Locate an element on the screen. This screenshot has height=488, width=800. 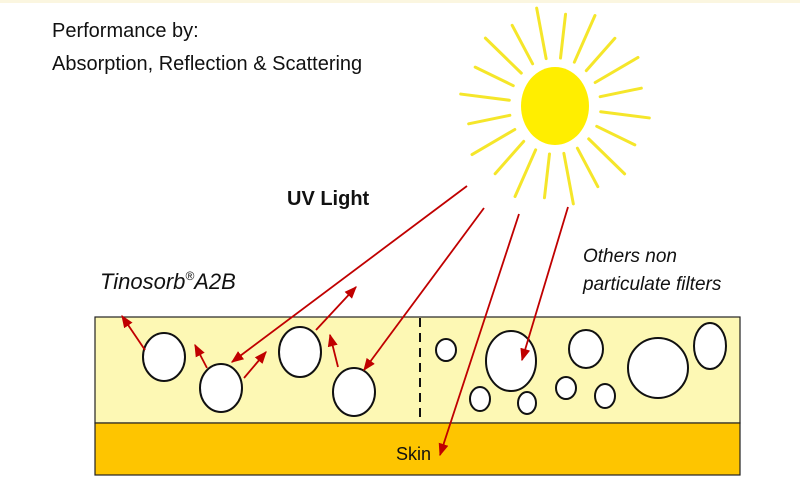
skin-layer is located at coordinates (417, 449).